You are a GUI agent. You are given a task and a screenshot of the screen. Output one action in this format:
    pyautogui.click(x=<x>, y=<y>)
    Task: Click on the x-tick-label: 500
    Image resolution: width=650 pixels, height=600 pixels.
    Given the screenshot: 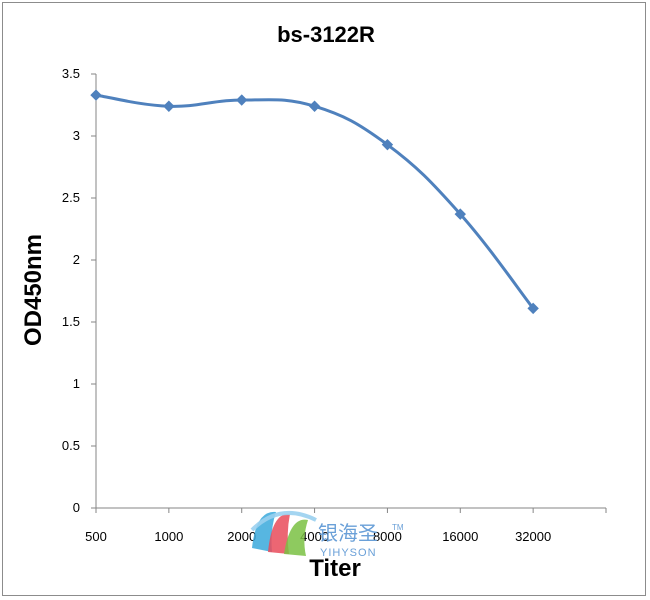 What is the action you would take?
    pyautogui.click(x=96, y=536)
    